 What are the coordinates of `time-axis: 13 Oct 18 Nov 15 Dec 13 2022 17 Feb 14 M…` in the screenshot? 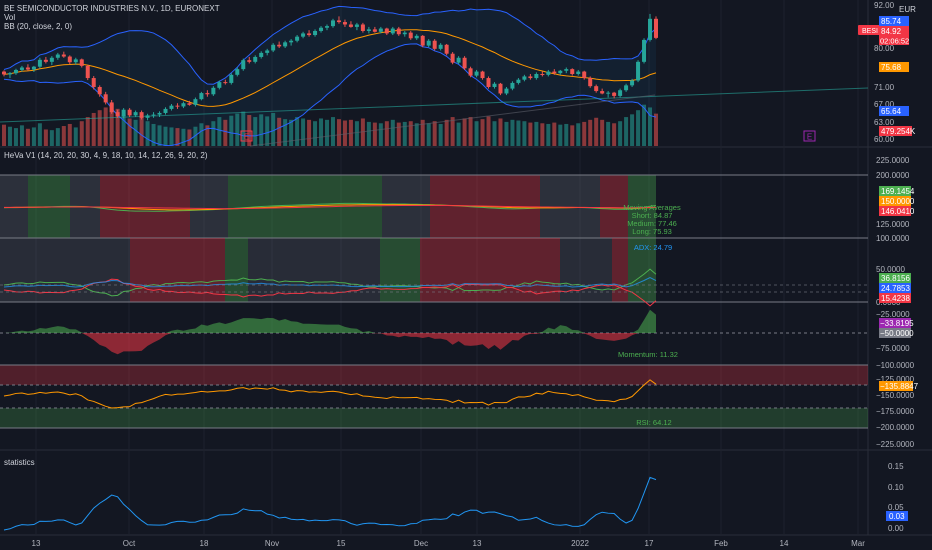 It's located at (449, 543).